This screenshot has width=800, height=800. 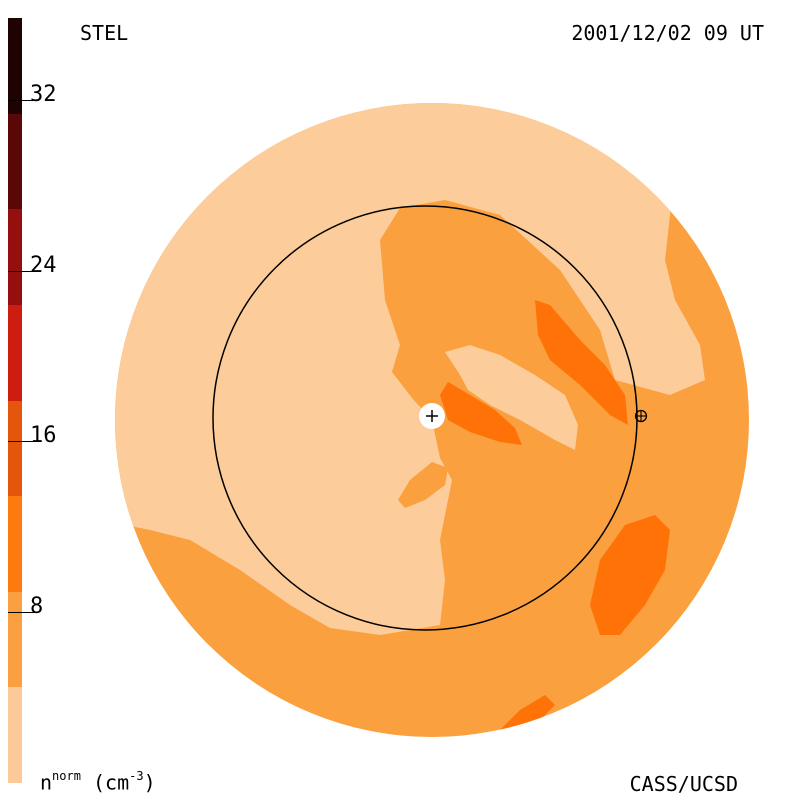 I want to click on units-base: n, so click(x=46, y=782).